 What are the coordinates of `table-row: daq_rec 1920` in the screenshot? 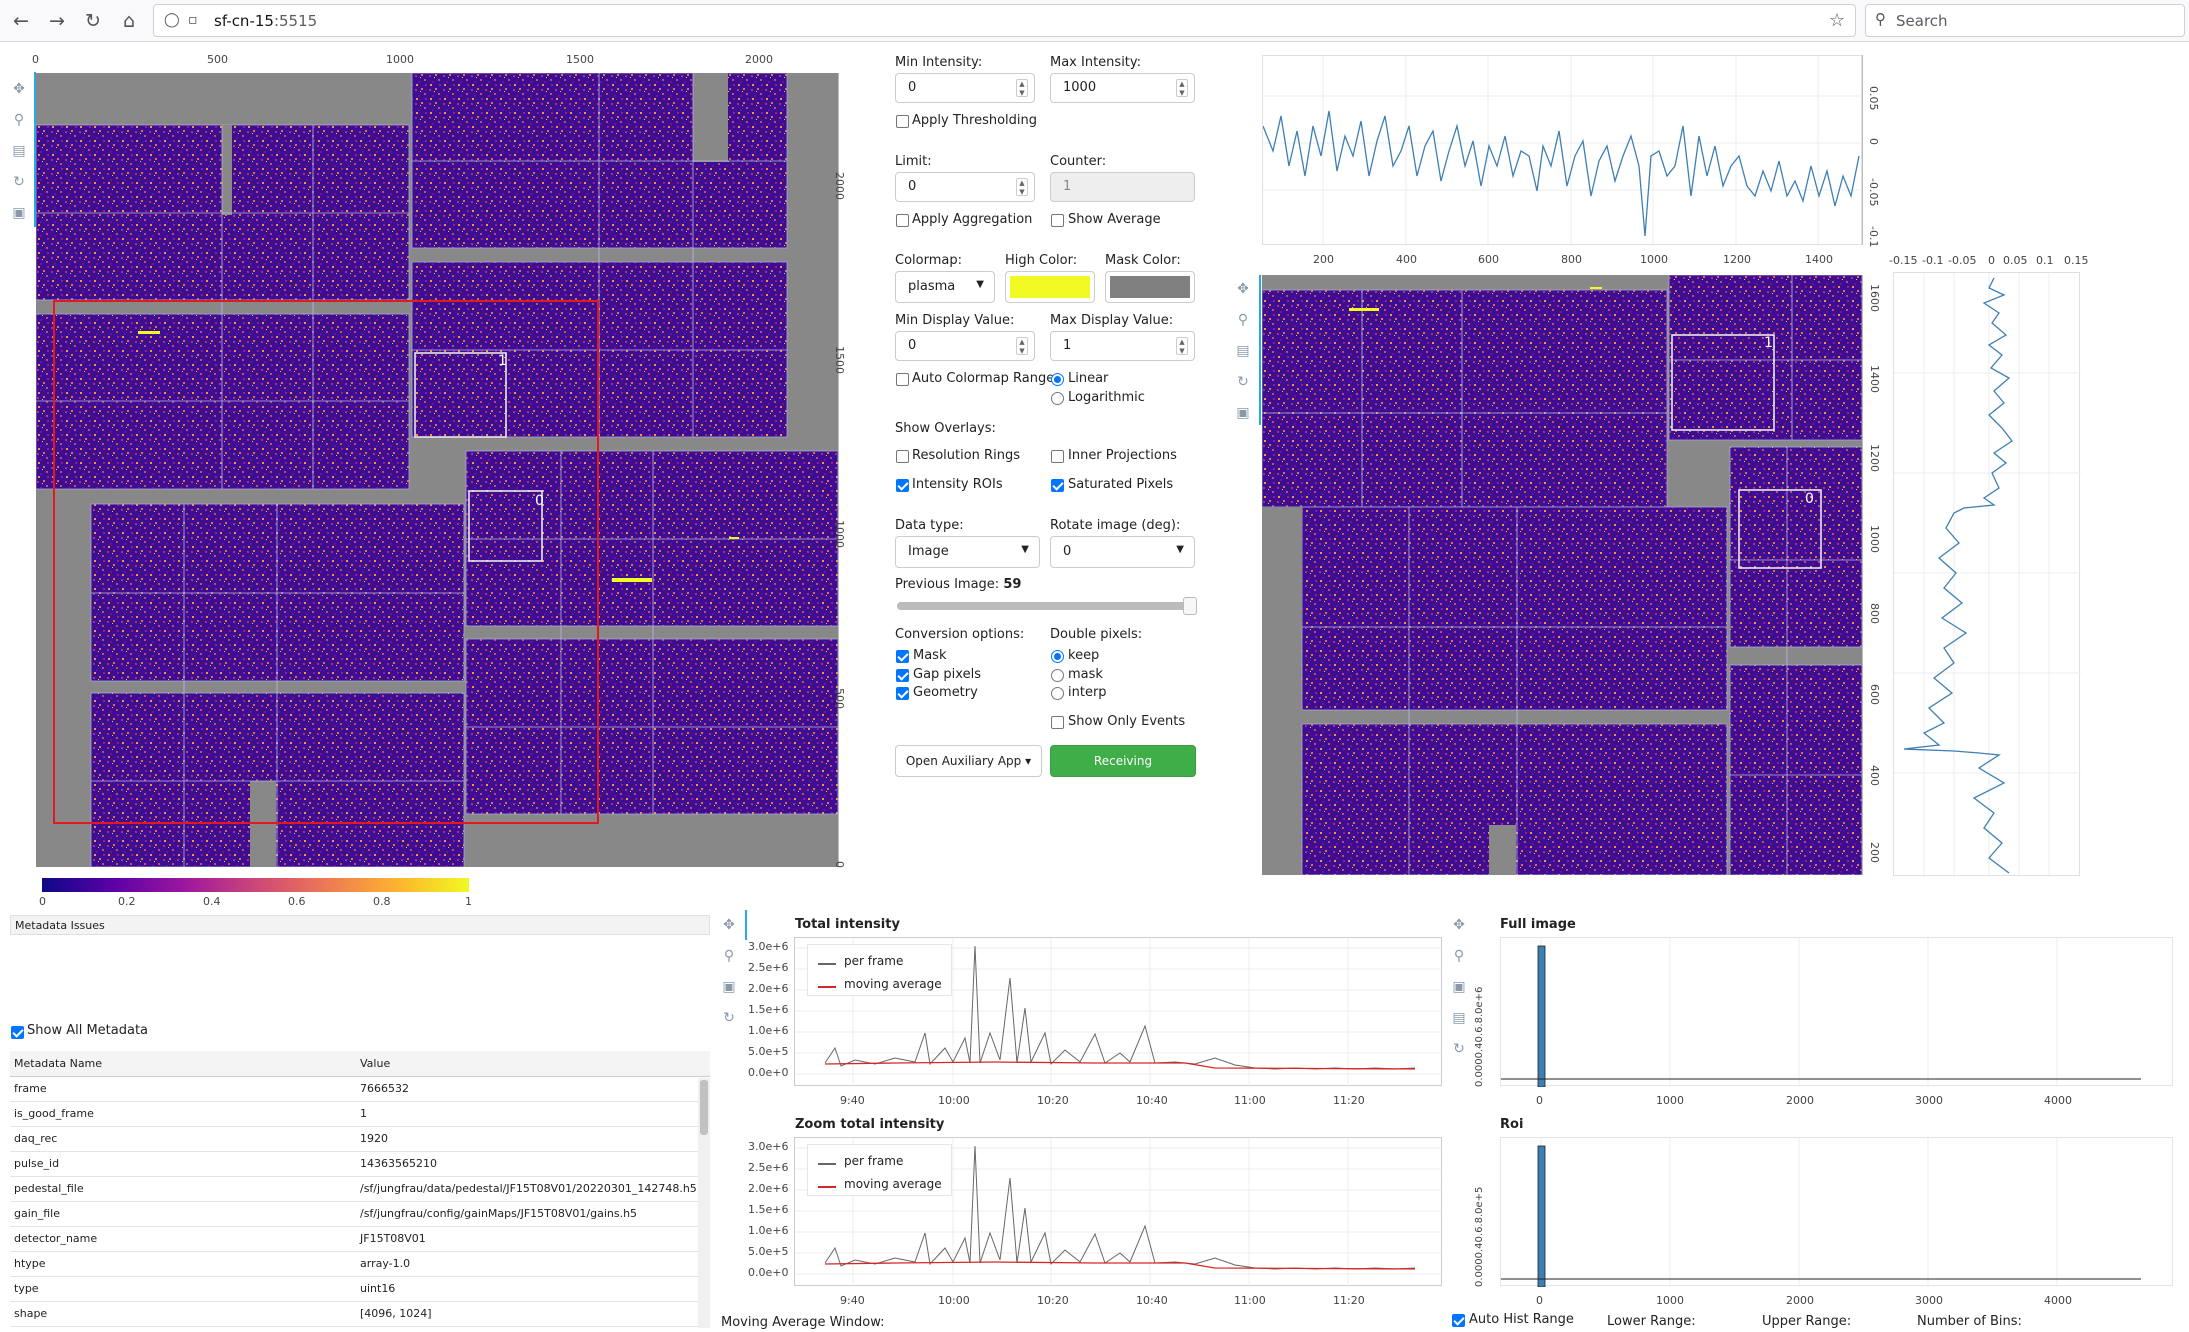 It's located at (360, 1139).